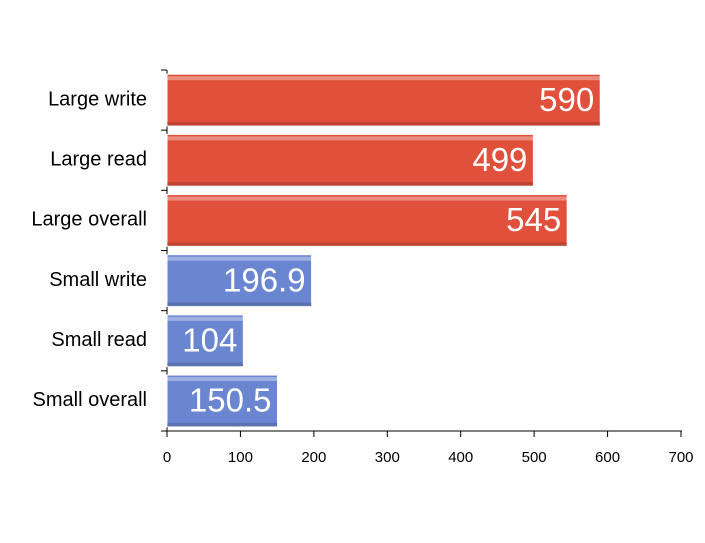 The height and width of the screenshot is (543, 705). I want to click on y-tick-label: Small write, so click(98, 280).